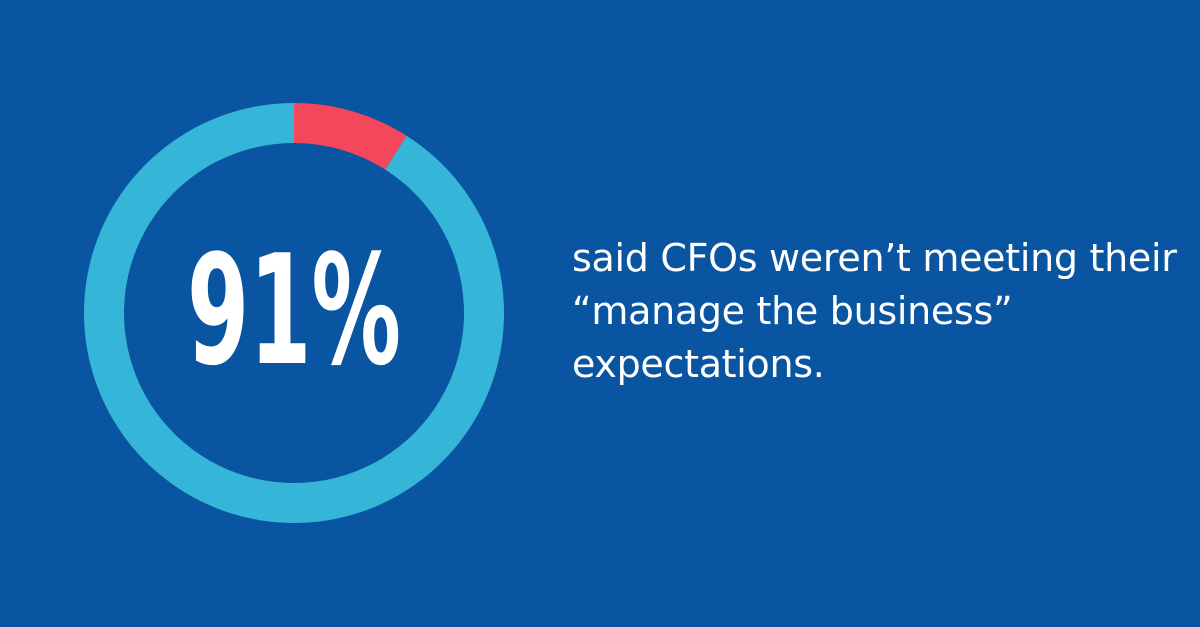  Describe the element at coordinates (294, 310) in the screenshot. I see `center-percentage-label: 91%` at that location.